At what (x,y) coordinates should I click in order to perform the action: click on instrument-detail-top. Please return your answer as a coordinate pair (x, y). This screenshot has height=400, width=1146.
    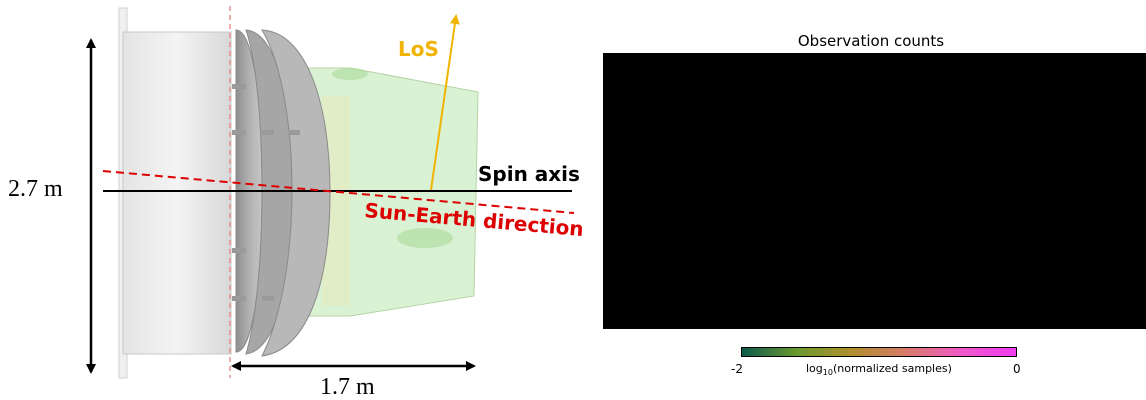
    Looking at the image, I should click on (350, 74).